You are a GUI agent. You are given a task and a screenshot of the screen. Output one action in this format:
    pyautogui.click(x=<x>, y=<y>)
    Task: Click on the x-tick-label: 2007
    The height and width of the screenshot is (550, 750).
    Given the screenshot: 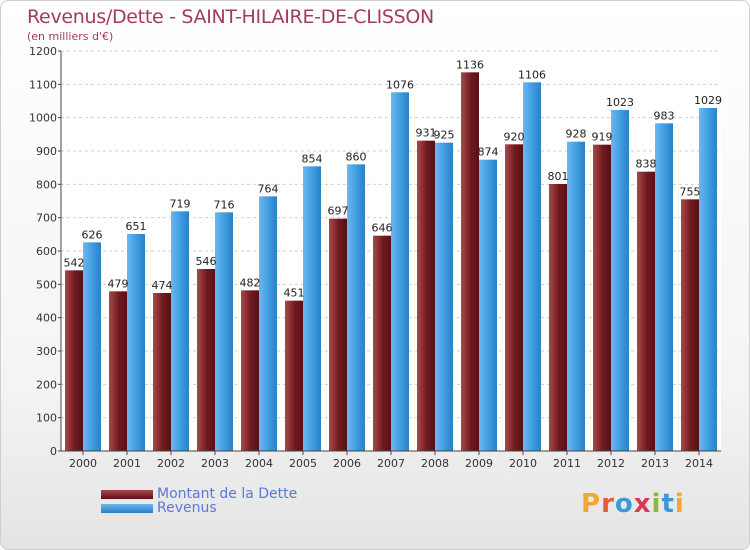 What is the action you would take?
    pyautogui.click(x=391, y=463)
    